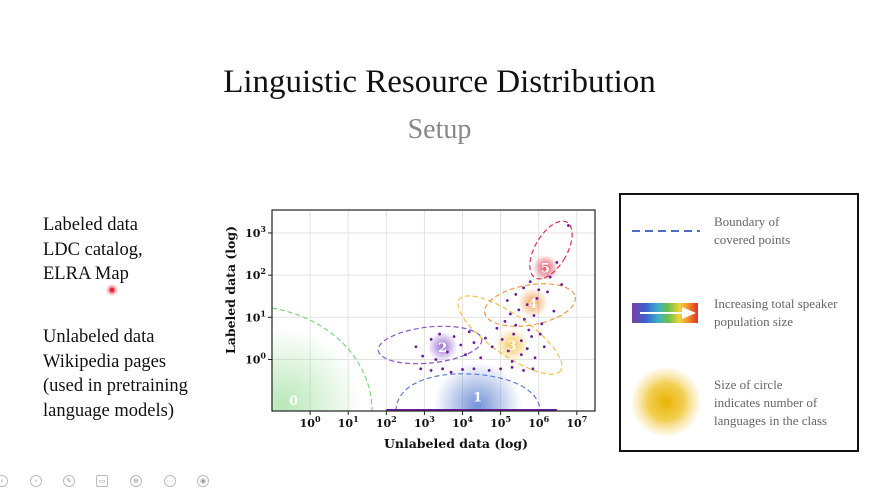 This screenshot has width=879, height=488. Describe the element at coordinates (255, 358) in the screenshot. I see `y-tick-label: 10⁰` at that location.